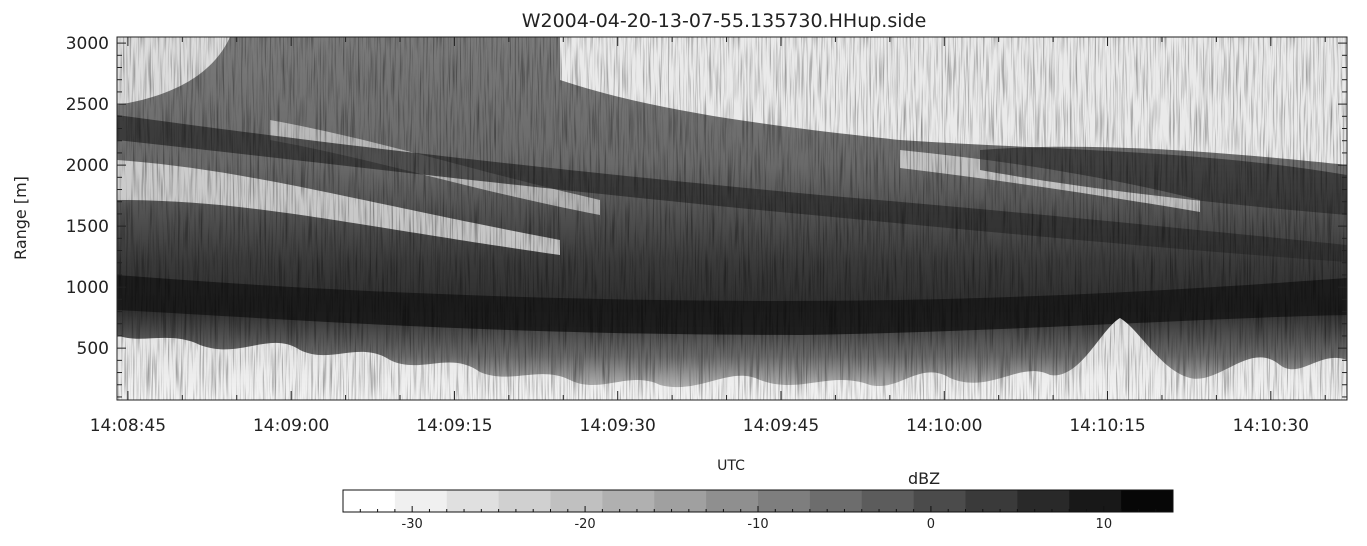 This screenshot has width=1367, height=546. I want to click on y-tick-label: 3000, so click(87, 44).